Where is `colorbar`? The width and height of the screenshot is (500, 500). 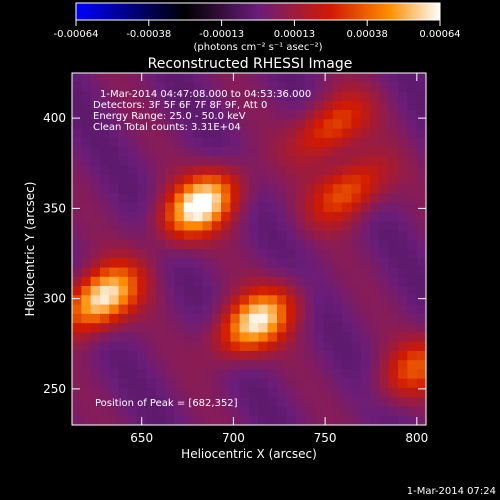 colorbar is located at coordinates (258, 11).